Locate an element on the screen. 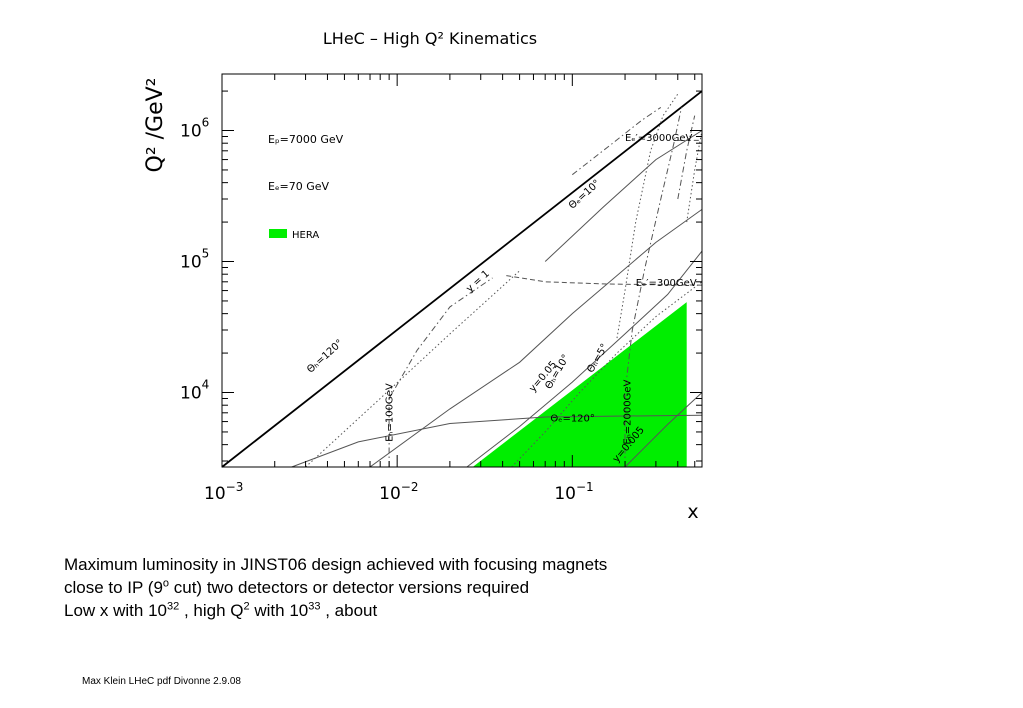 This screenshot has width=1023, height=708. x-tick-label-1: 10⁻² is located at coordinates (398, 492).